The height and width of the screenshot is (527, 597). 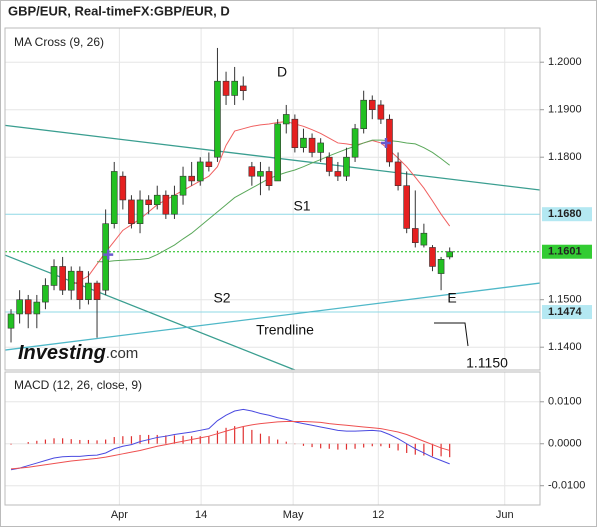 What do you see at coordinates (505, 515) in the screenshot?
I see `x-tick-label: Jun` at bounding box center [505, 515].